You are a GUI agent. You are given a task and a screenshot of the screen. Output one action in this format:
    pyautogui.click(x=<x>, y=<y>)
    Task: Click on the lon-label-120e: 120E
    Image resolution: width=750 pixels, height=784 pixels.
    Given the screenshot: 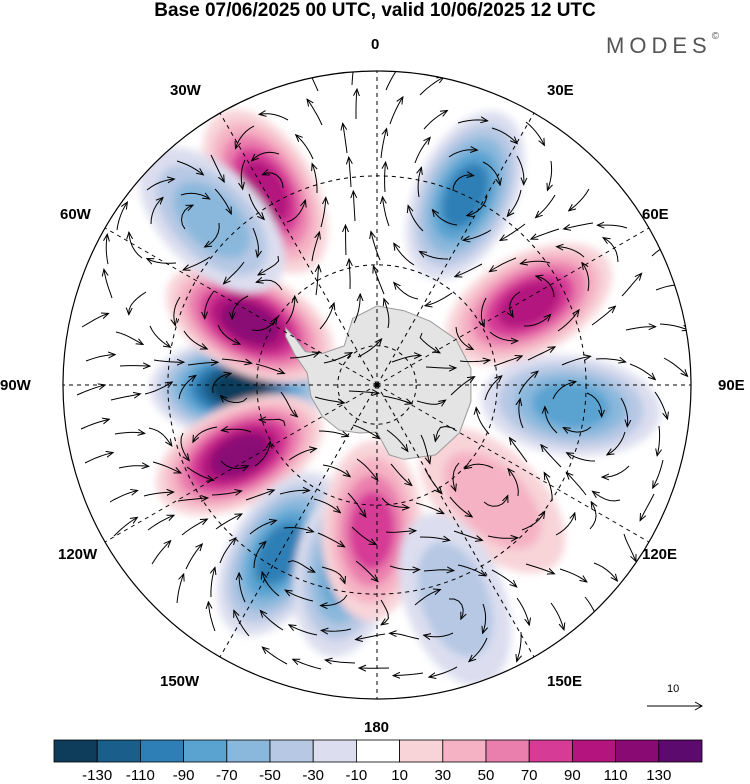 What is the action you would take?
    pyautogui.click(x=659, y=554)
    